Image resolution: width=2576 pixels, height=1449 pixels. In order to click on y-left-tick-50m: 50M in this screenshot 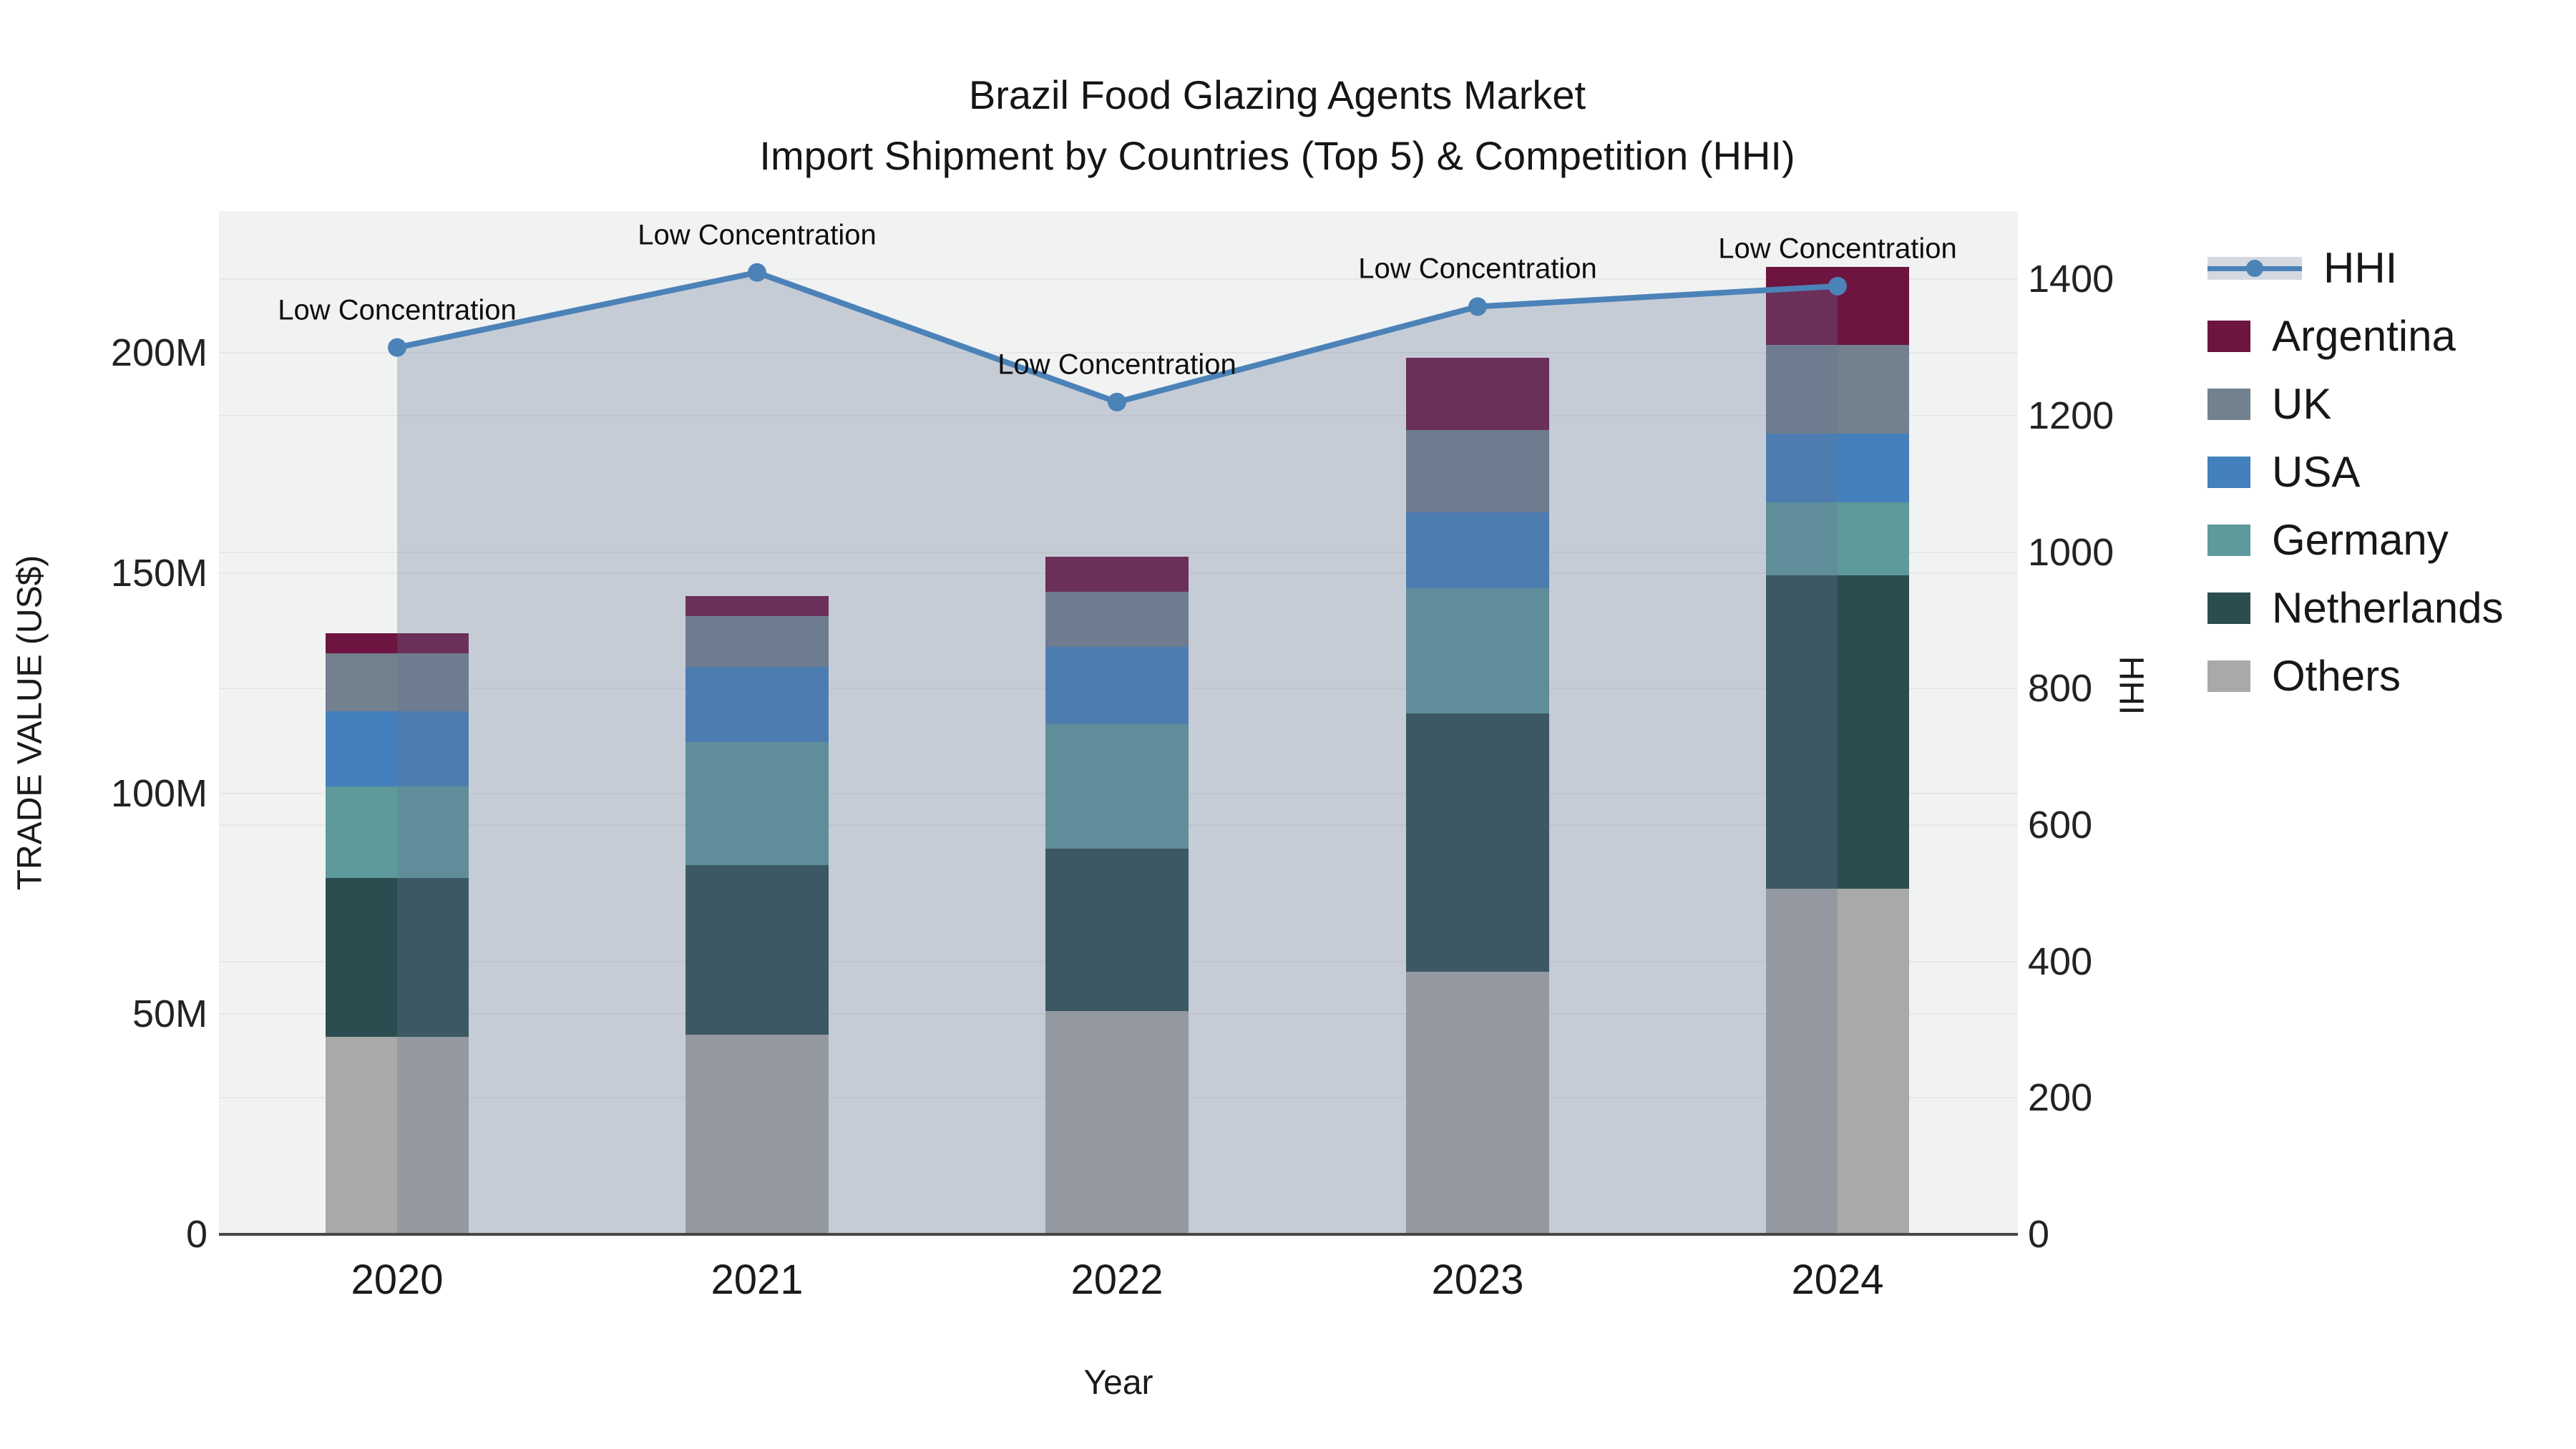, I will do `click(170, 1014)`.